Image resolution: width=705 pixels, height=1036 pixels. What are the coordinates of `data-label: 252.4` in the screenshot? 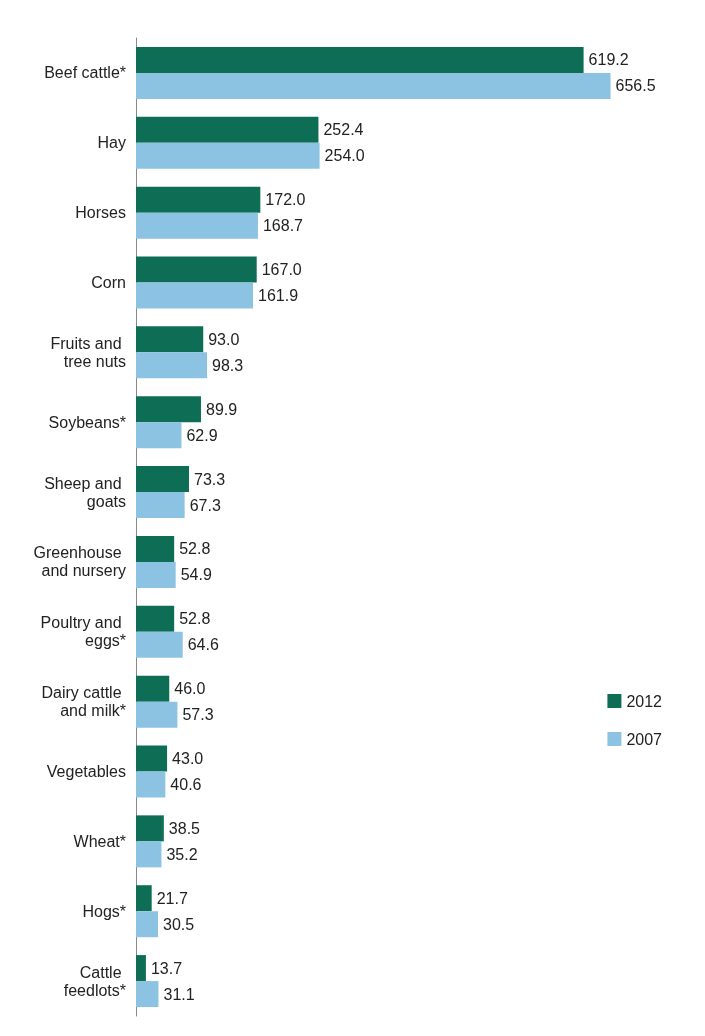 It's located at (343, 130).